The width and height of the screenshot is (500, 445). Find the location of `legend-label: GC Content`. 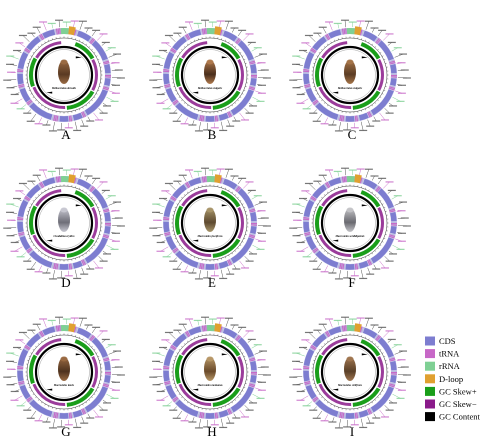

legend-label: GC Content is located at coordinates (459, 417).